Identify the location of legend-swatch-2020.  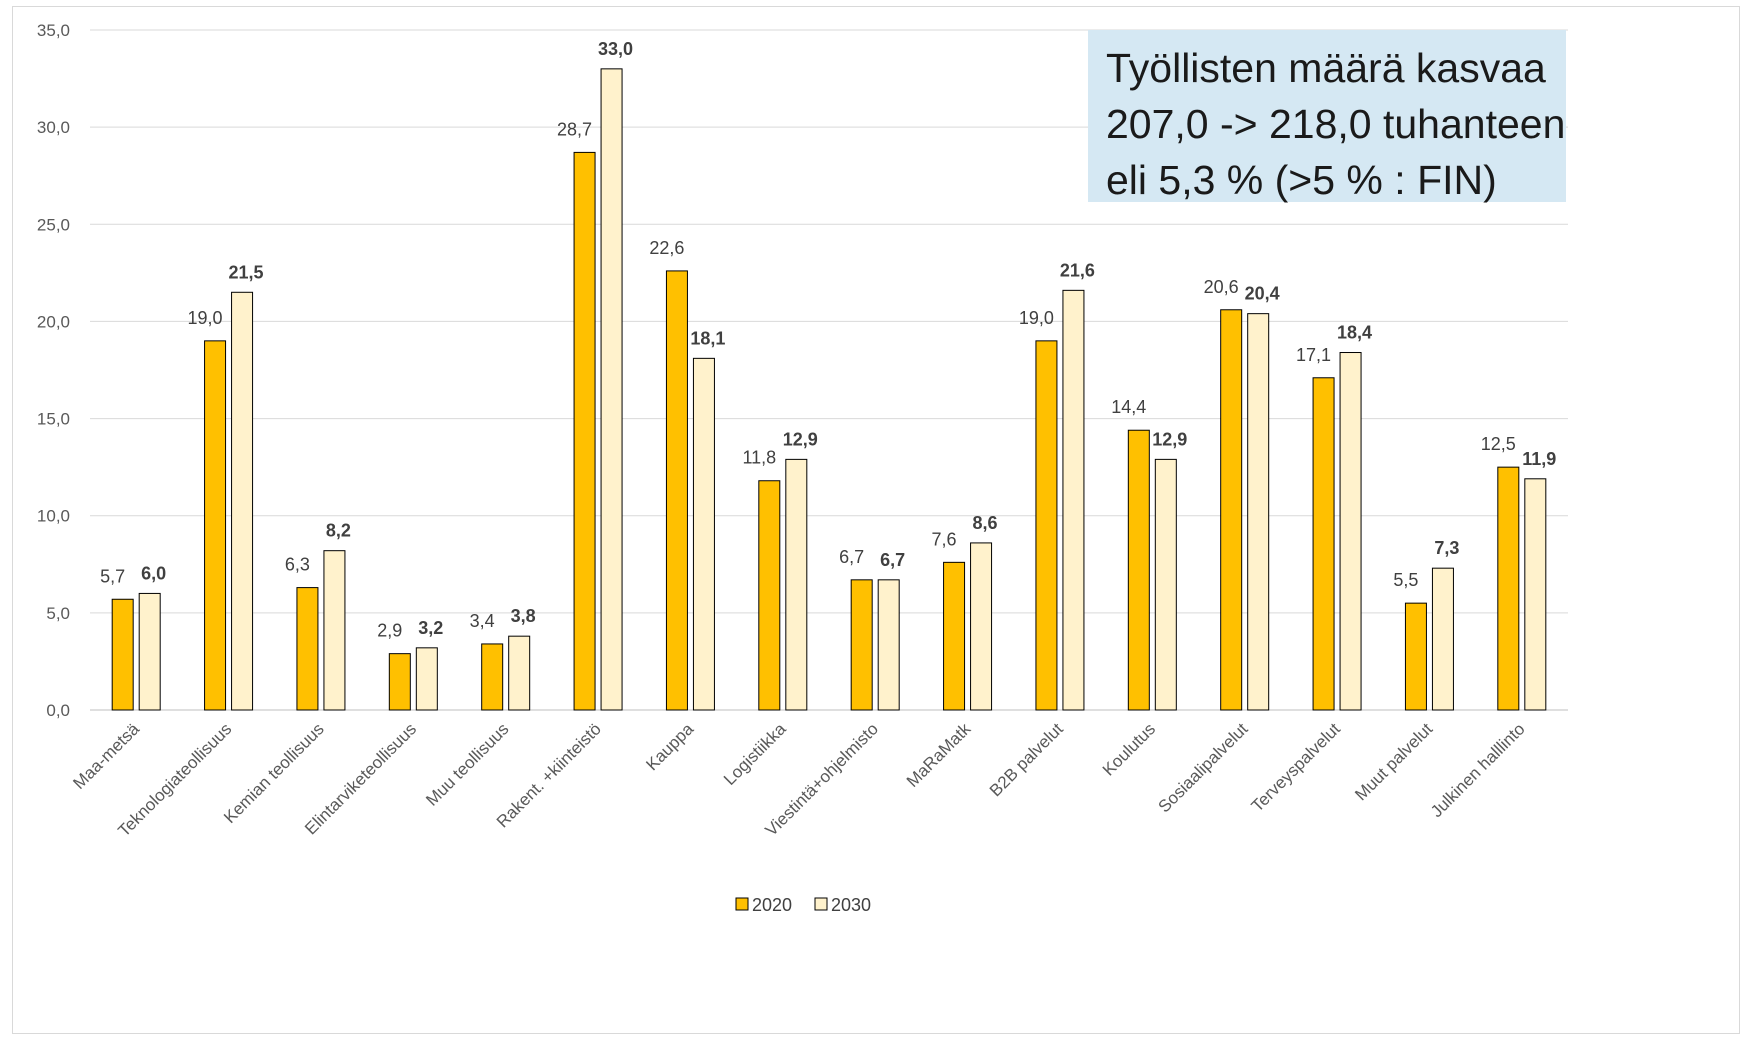
(742, 904).